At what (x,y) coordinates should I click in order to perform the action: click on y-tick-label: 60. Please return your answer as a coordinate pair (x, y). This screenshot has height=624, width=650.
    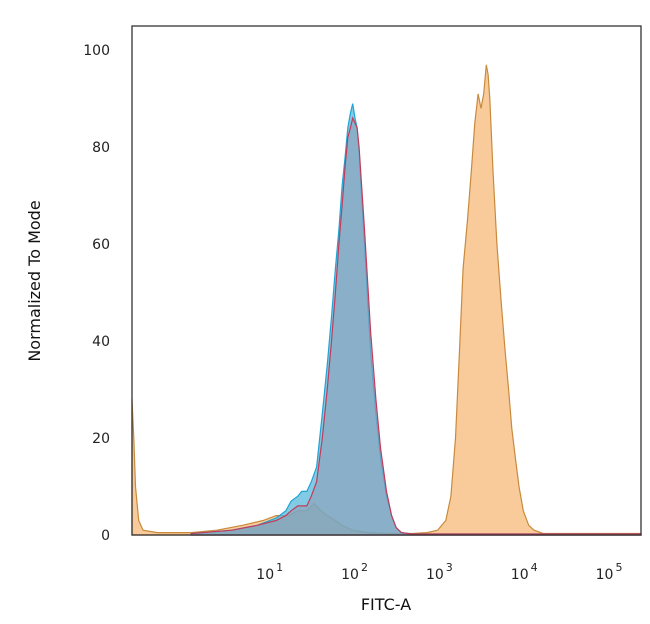
    Looking at the image, I should click on (101, 245).